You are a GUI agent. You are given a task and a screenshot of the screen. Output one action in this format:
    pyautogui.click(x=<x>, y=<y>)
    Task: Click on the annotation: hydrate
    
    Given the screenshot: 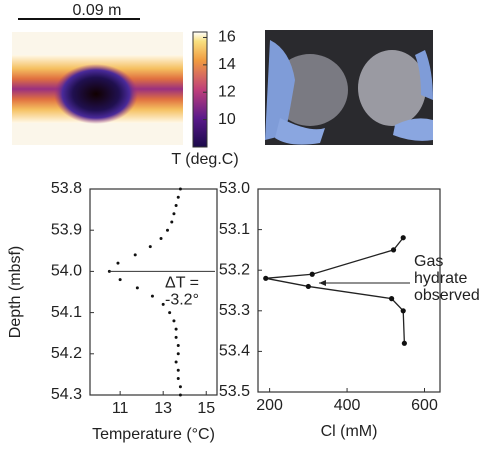 What is the action you would take?
    pyautogui.click(x=440, y=278)
    